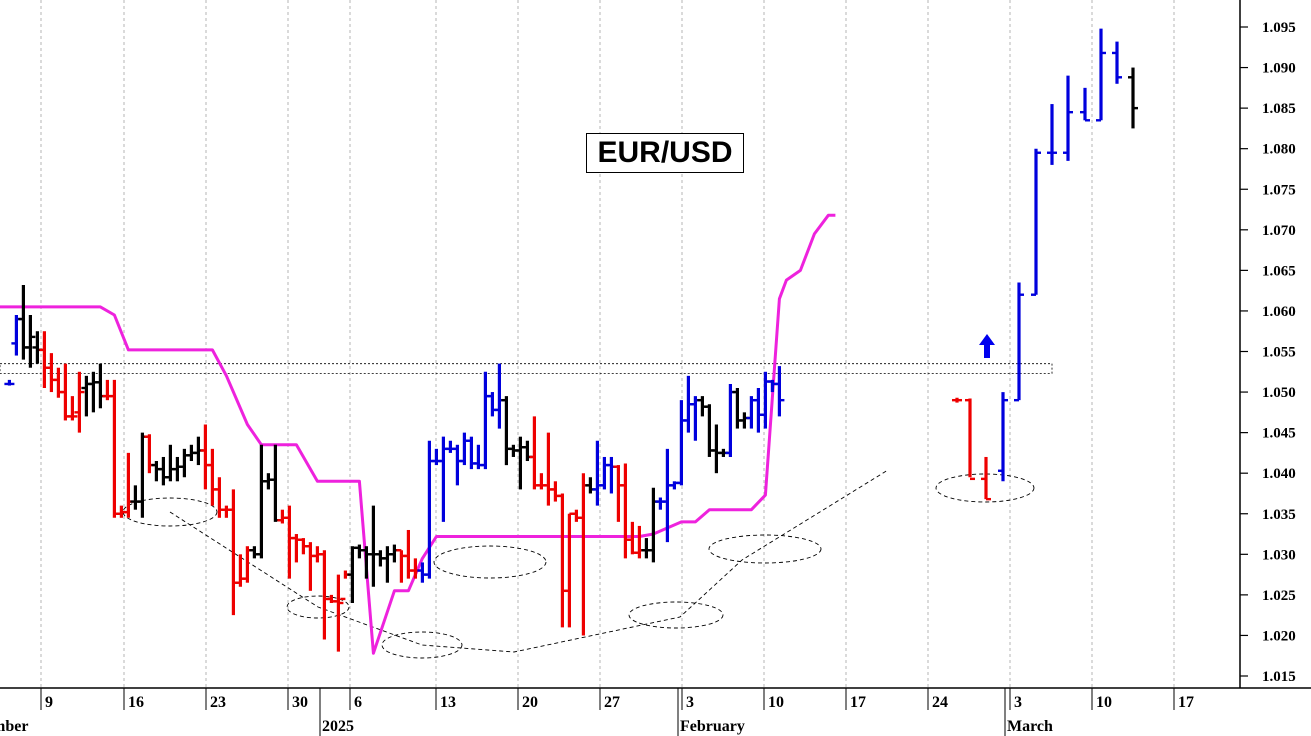  Describe the element at coordinates (987, 346) in the screenshot. I see `up-arrow-icon` at that location.